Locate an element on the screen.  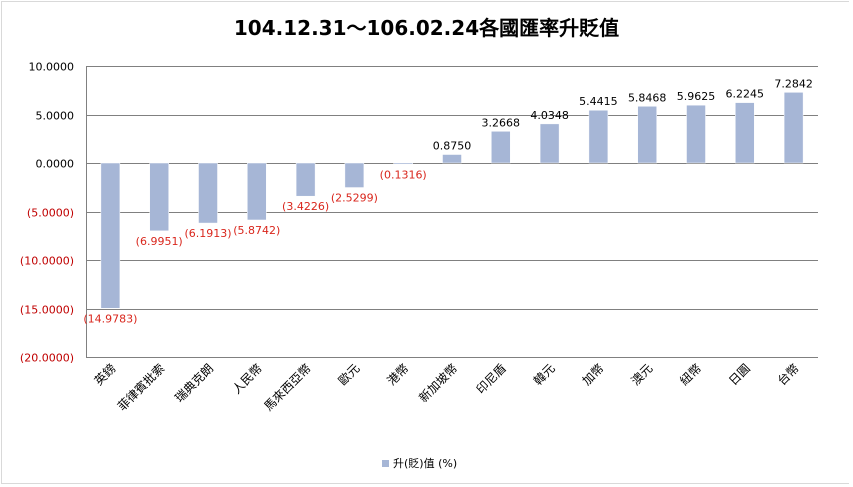
chart-title: 104.12.31～106.02.24各國匯率升貶值 is located at coordinates (426, 28).